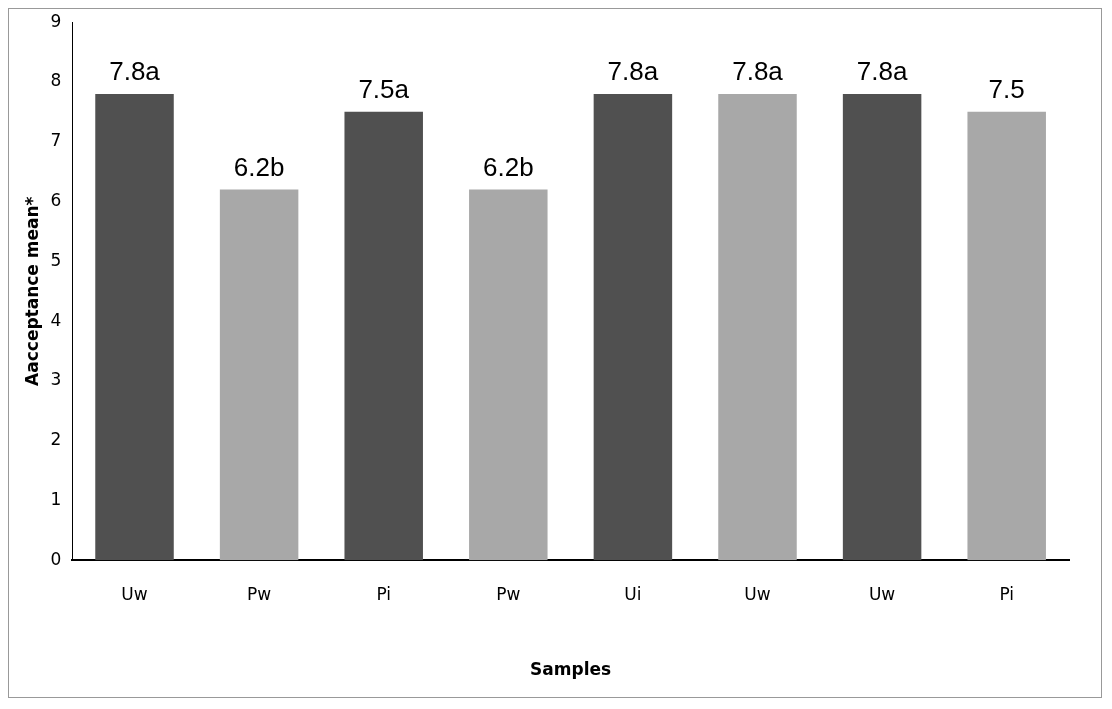 This screenshot has width=1112, height=709. I want to click on y-tick-label: 7, so click(56, 140).